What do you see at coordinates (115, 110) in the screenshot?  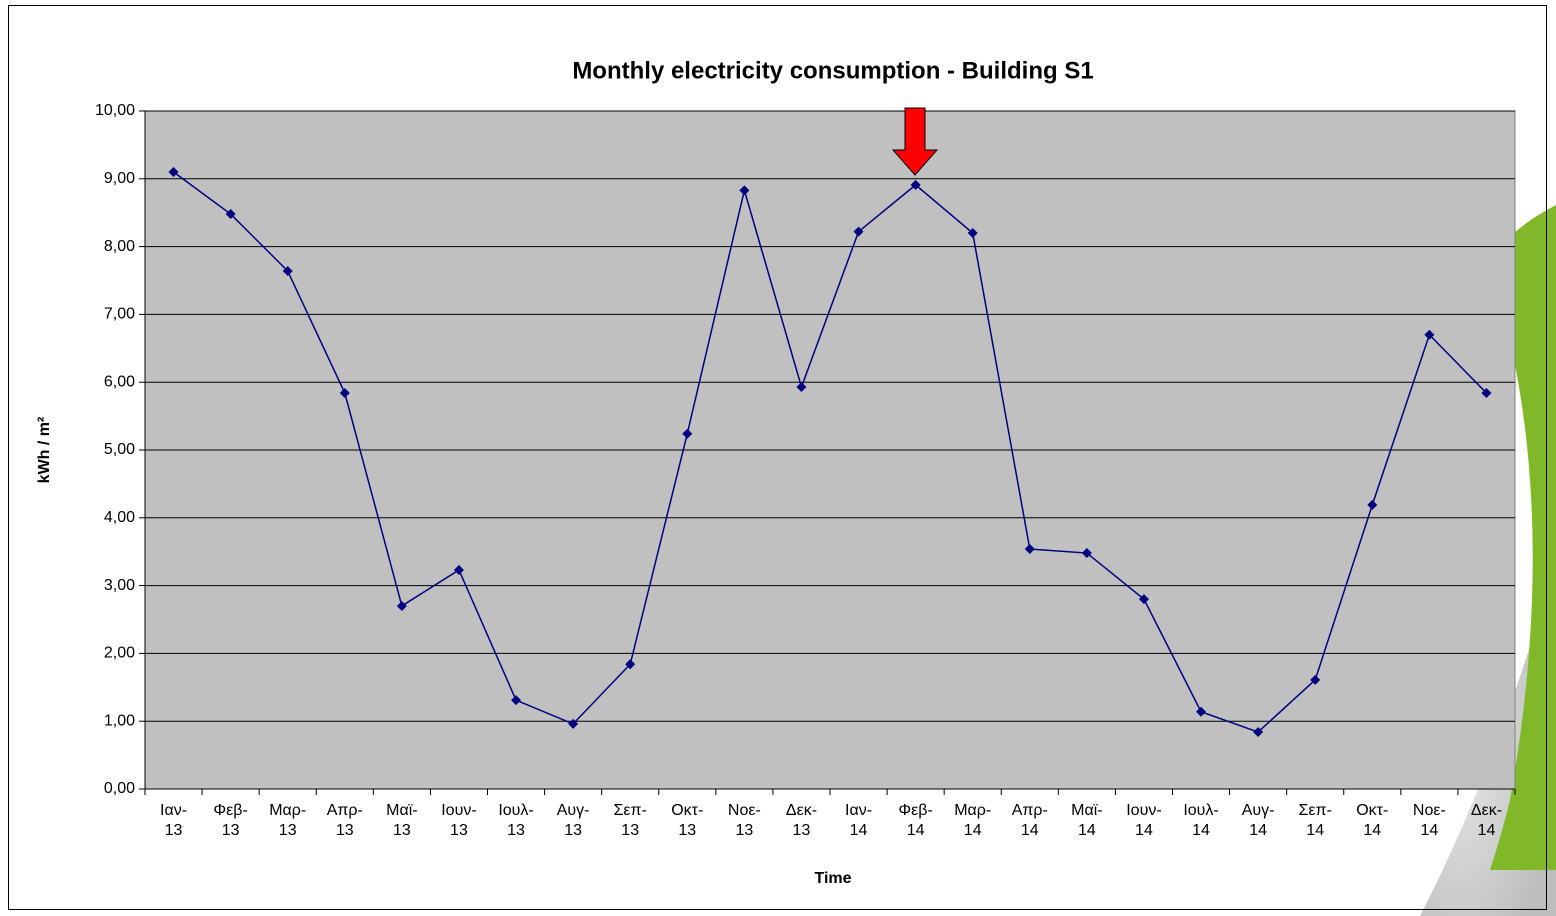 I see `y-tick-label: 10,00` at bounding box center [115, 110].